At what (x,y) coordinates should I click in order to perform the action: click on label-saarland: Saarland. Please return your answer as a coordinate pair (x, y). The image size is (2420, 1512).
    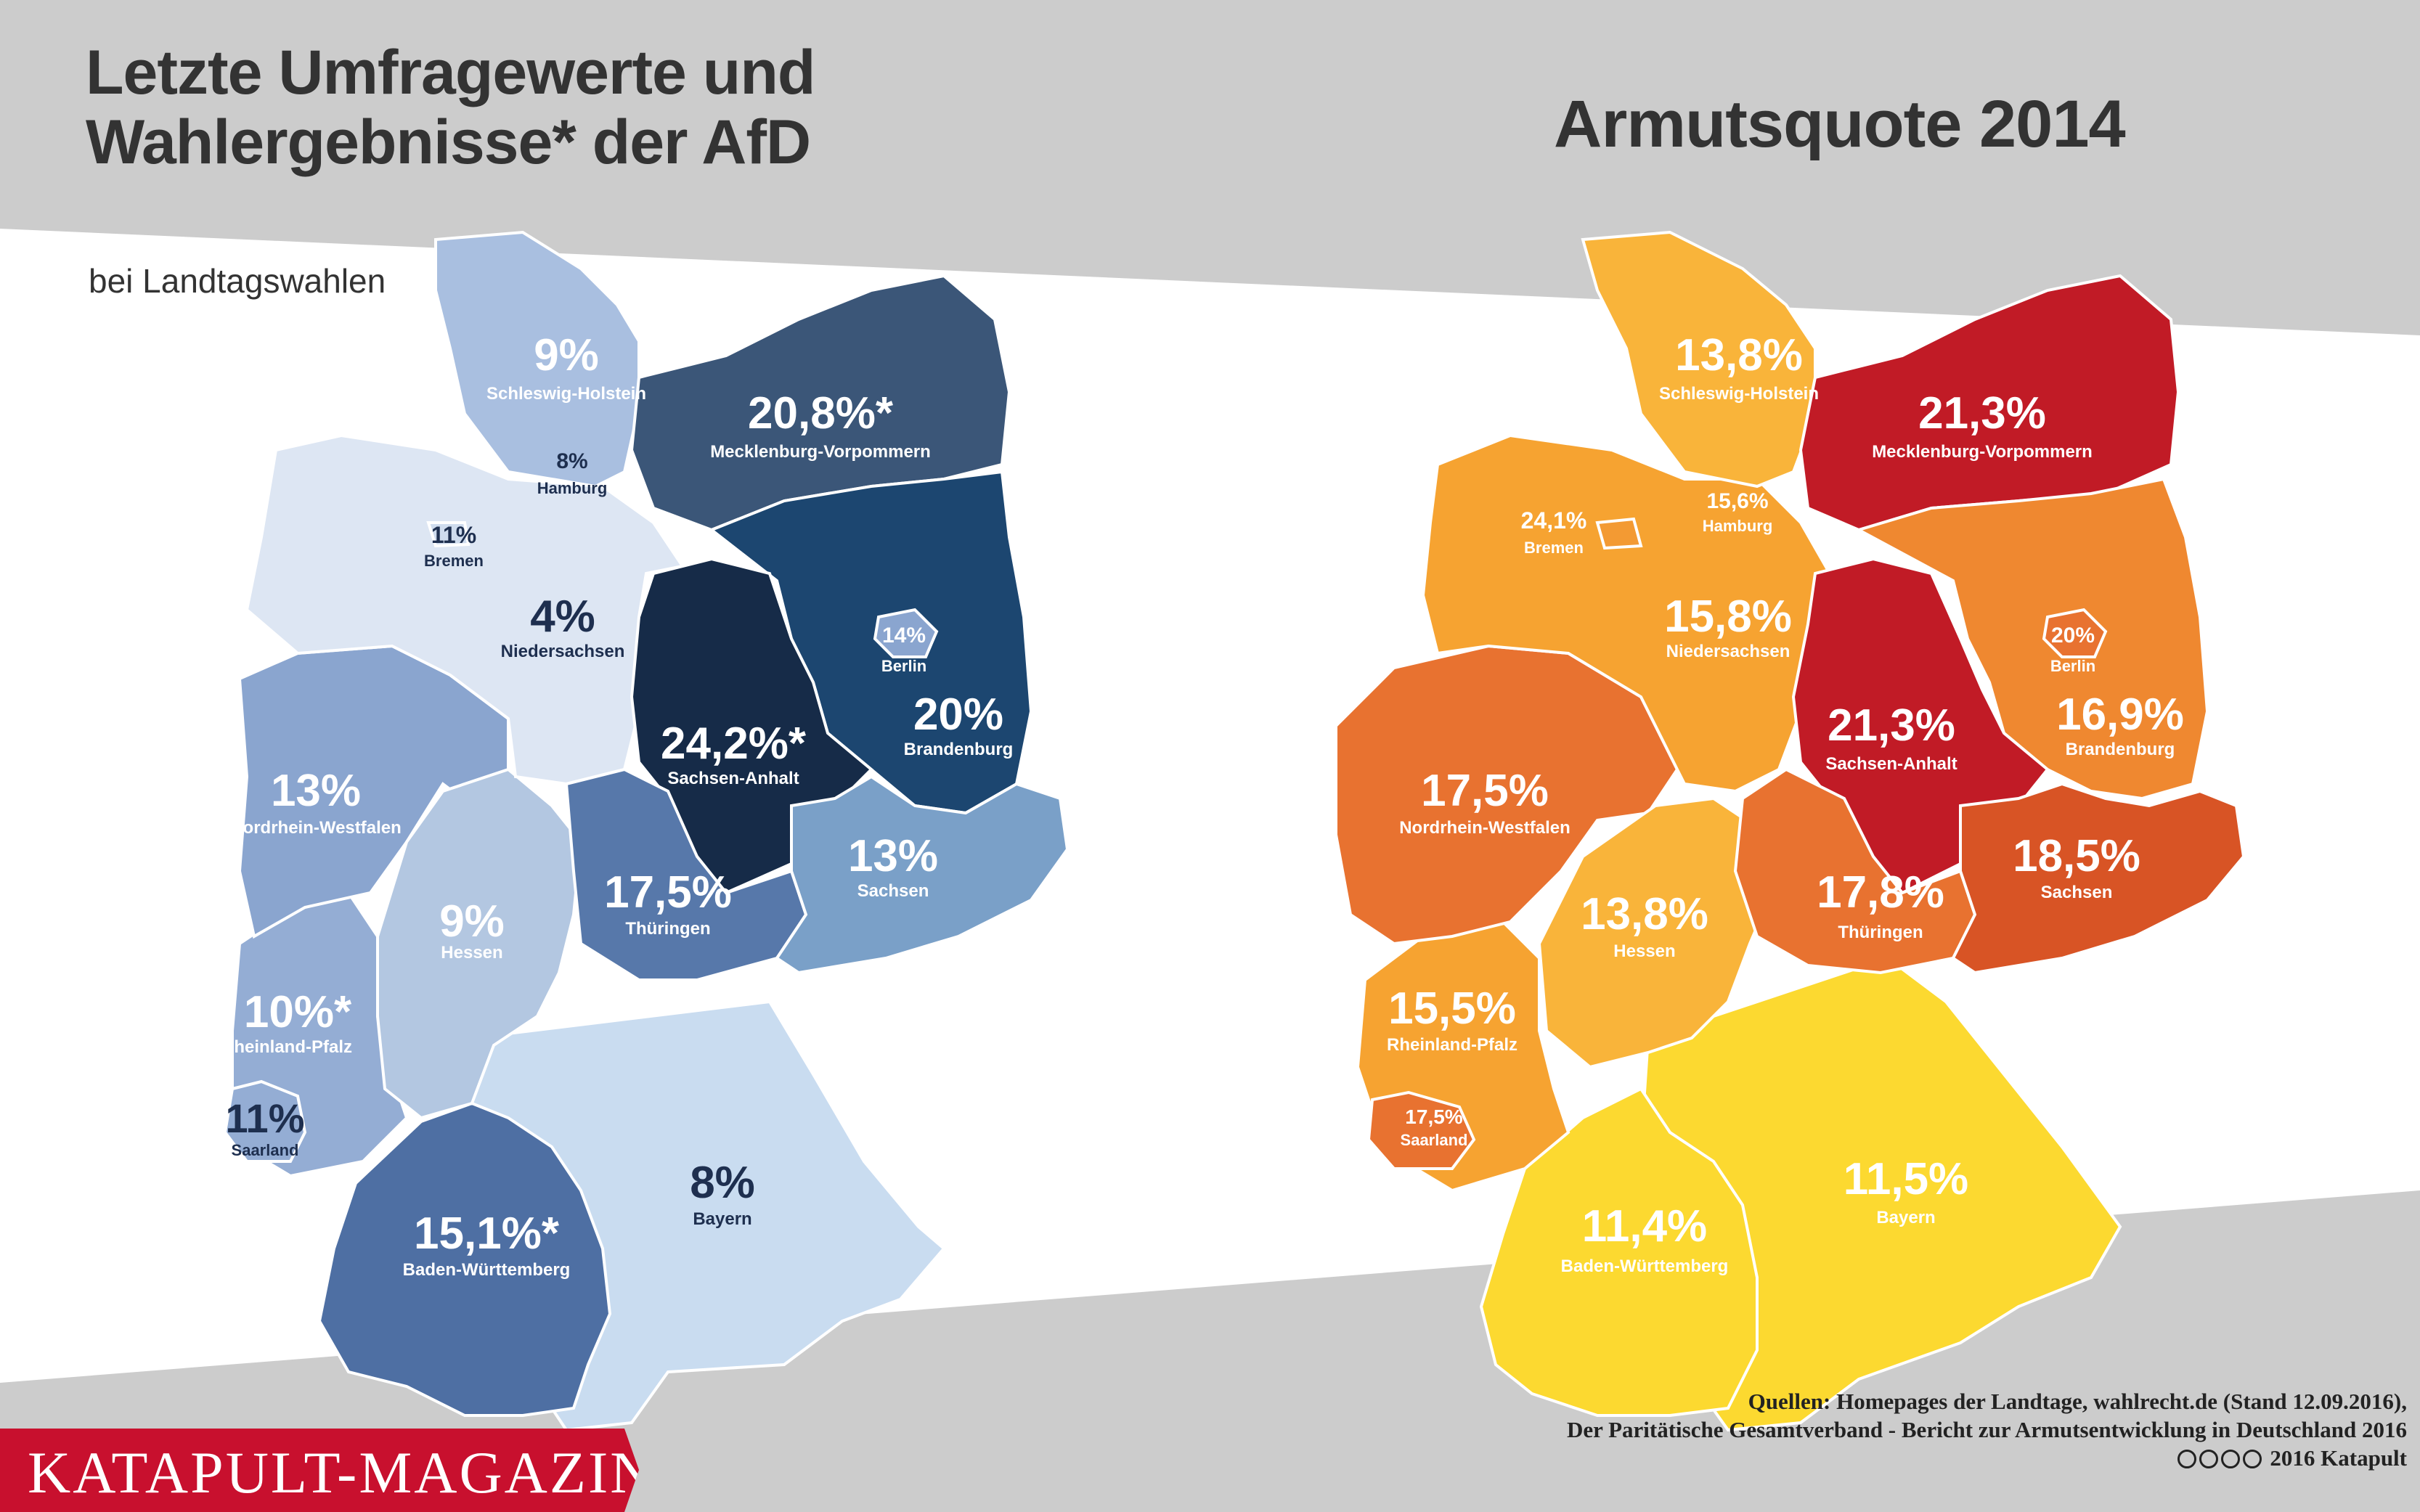
    Looking at the image, I should click on (1434, 1140).